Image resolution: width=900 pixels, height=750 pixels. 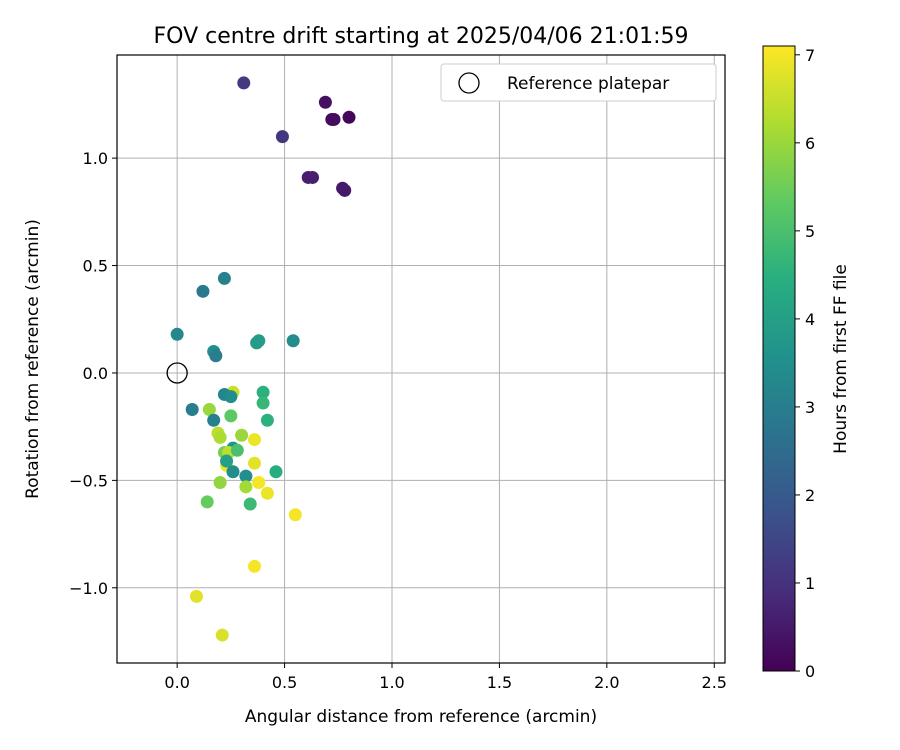 I want to click on legend-label: Reference platepar, so click(x=588, y=84).